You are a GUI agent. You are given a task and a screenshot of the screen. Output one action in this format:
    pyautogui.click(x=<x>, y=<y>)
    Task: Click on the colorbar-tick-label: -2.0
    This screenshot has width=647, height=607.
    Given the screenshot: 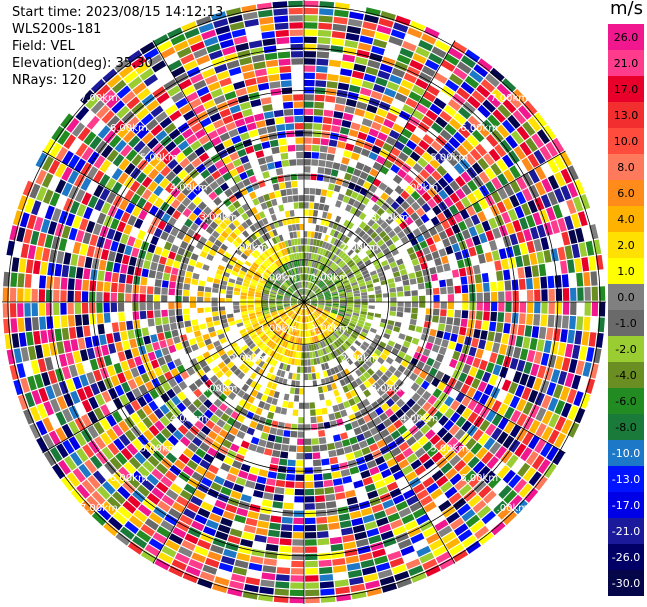 What is the action you would take?
    pyautogui.click(x=625, y=349)
    